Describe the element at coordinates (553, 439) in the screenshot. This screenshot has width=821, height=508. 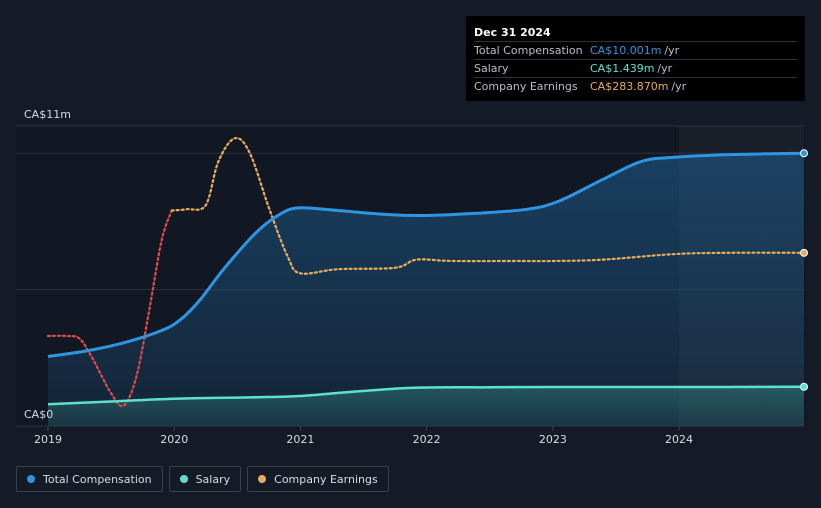
I see `x-tick-label-2023: 2023` at that location.